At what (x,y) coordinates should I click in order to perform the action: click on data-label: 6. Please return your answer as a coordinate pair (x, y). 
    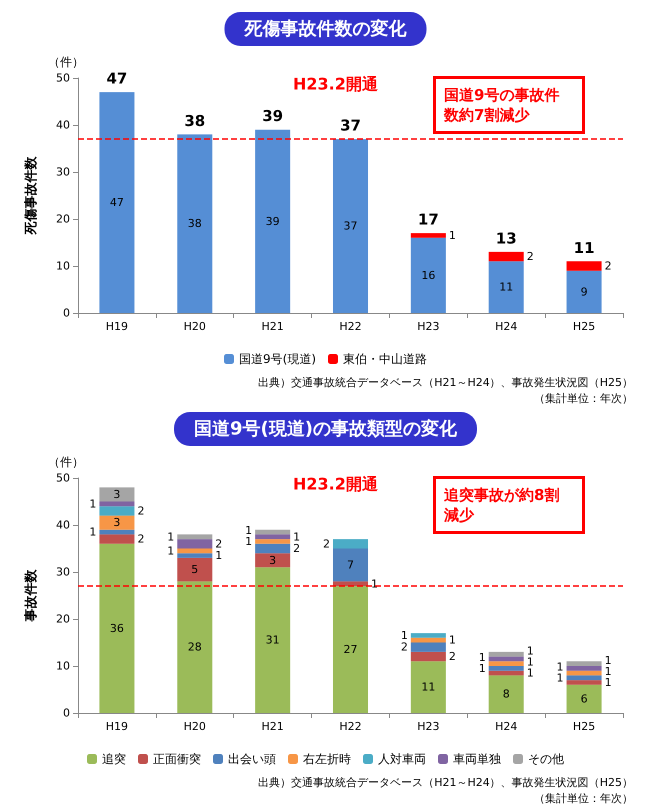
    Looking at the image, I should click on (584, 699).